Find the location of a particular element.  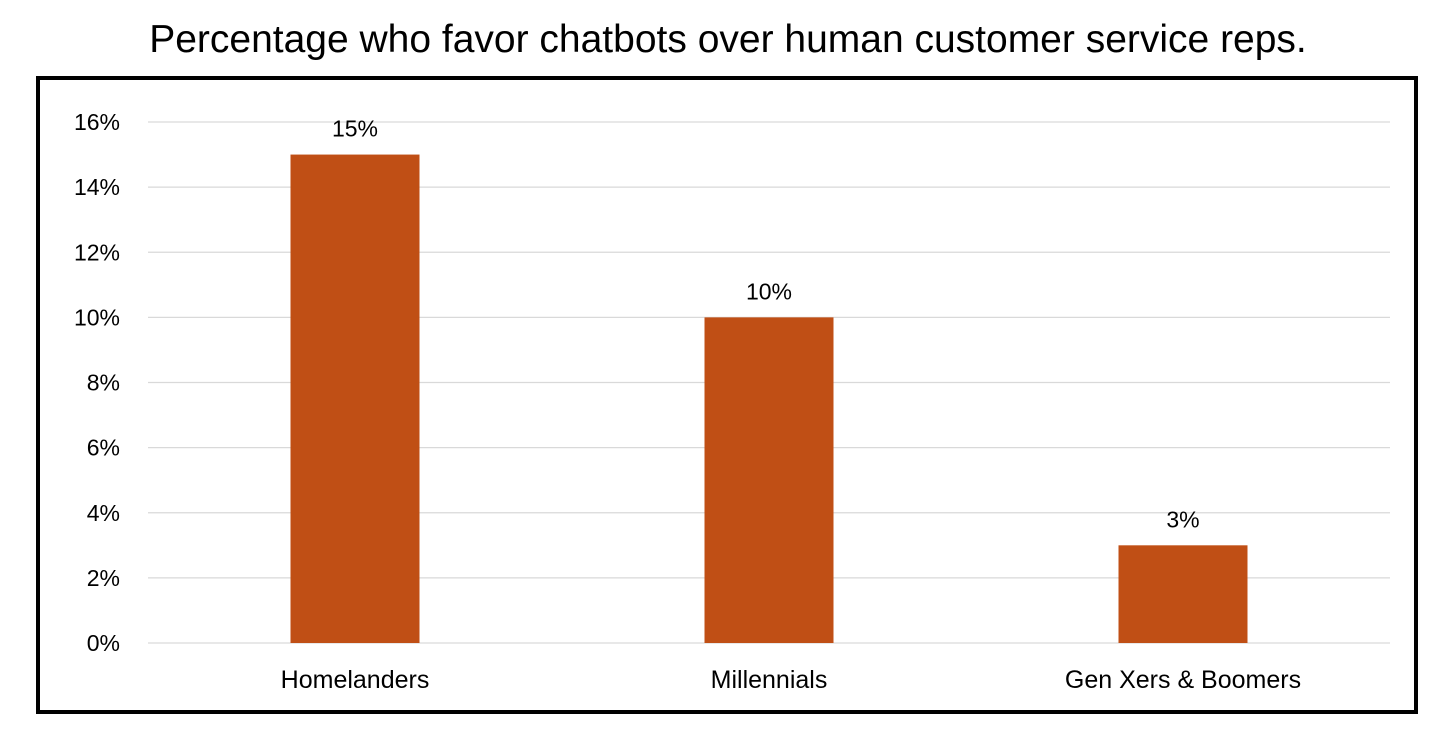

y-tick-label: 4% is located at coordinates (103, 513).